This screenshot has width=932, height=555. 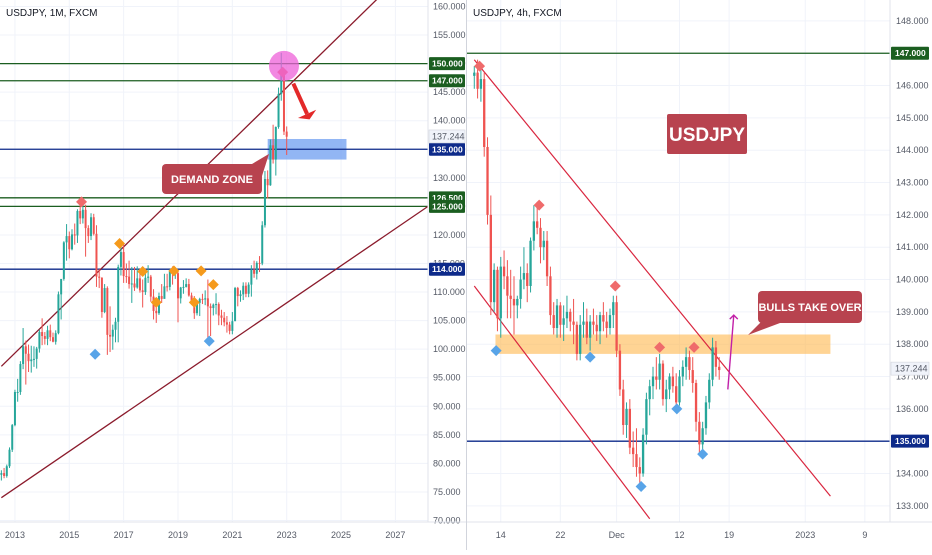 I want to click on right-price-tick: 140.000, so click(x=912, y=280).